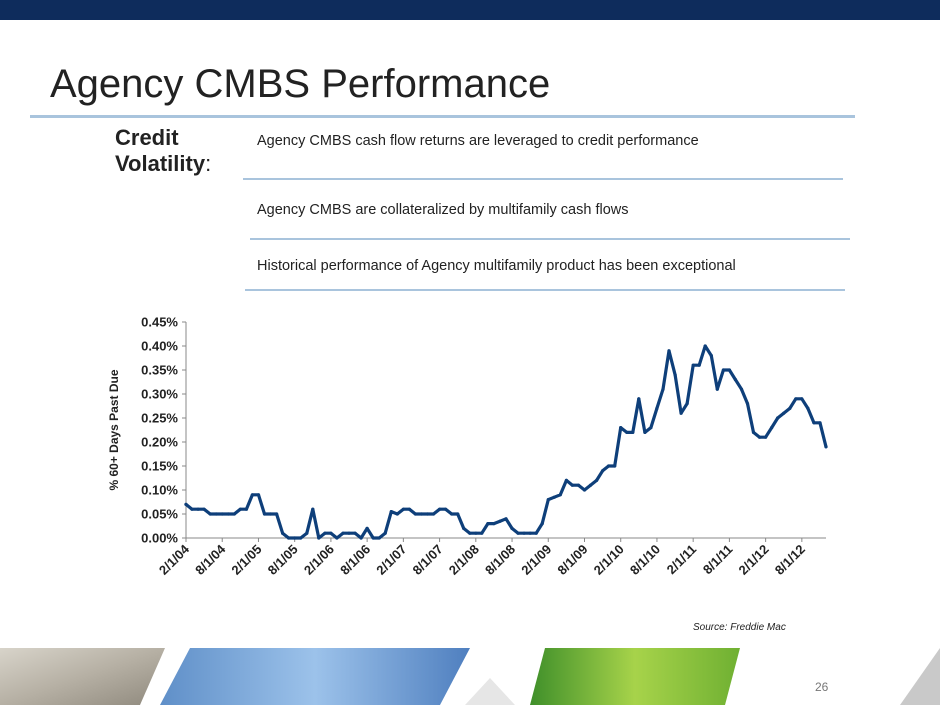 The image size is (940, 705). Describe the element at coordinates (147, 137) in the screenshot. I see `section-label-credit: Credit` at that location.